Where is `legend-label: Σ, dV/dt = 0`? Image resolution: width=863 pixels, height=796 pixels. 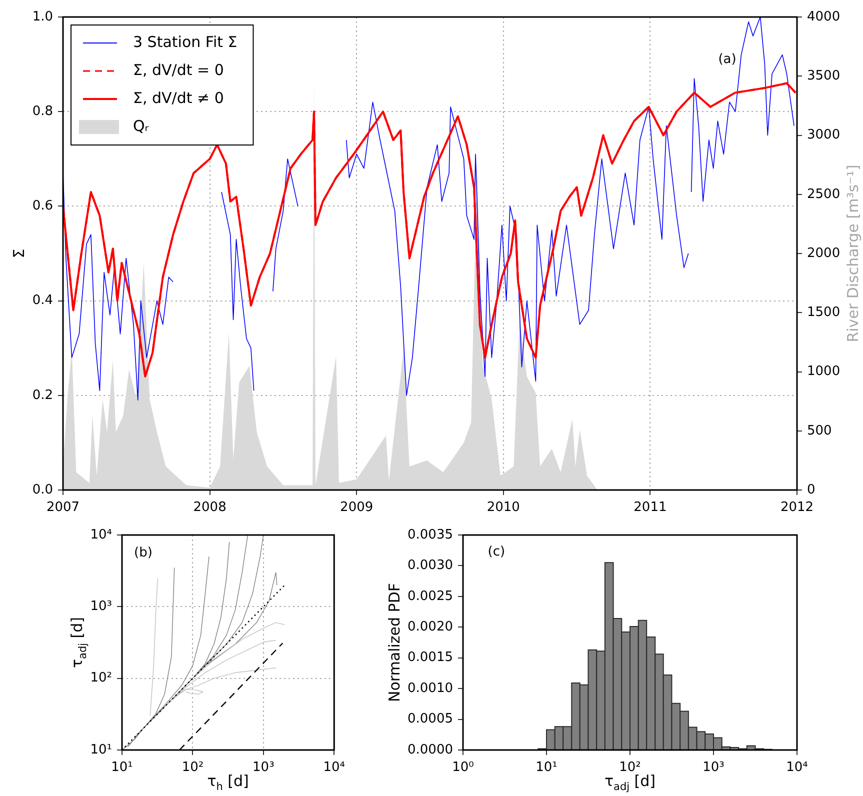 legend-label: Σ, dV/dt = 0 is located at coordinates (178, 69).